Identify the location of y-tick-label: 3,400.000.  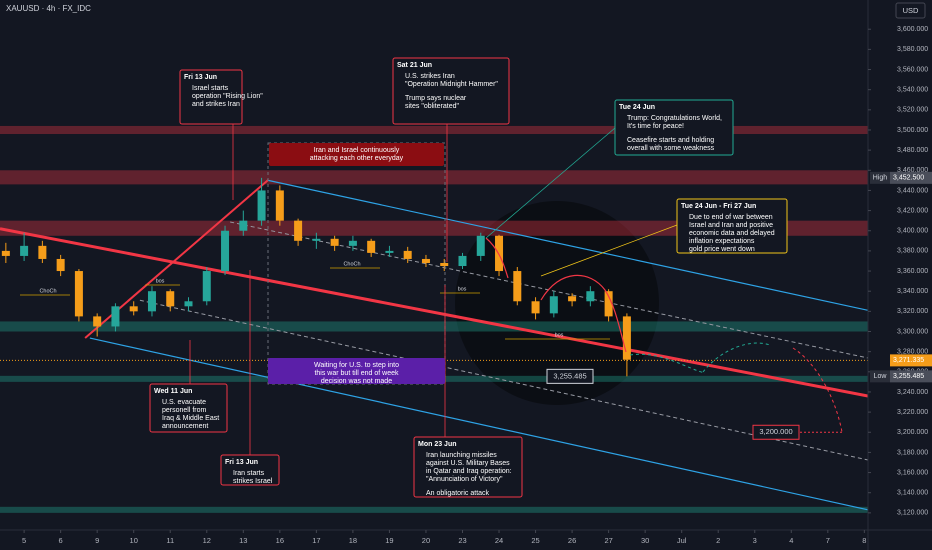
(912, 231).